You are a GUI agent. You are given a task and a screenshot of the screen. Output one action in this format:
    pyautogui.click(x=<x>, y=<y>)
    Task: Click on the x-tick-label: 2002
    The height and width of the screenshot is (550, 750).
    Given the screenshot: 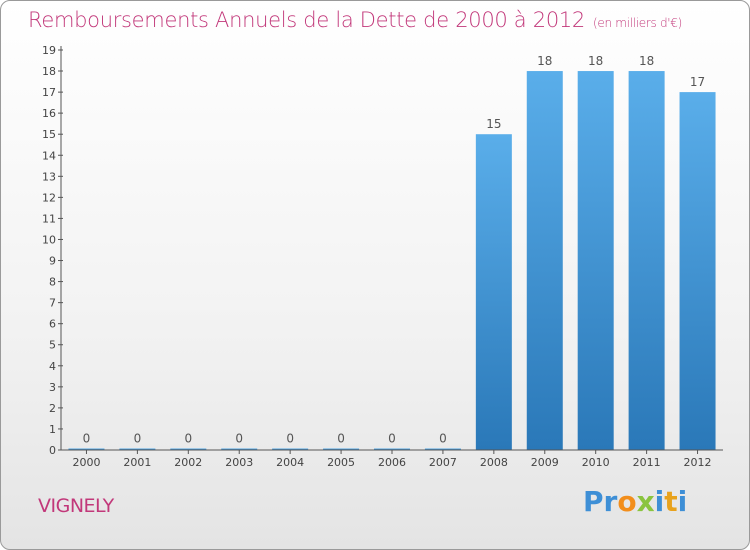 What is the action you would take?
    pyautogui.click(x=188, y=462)
    